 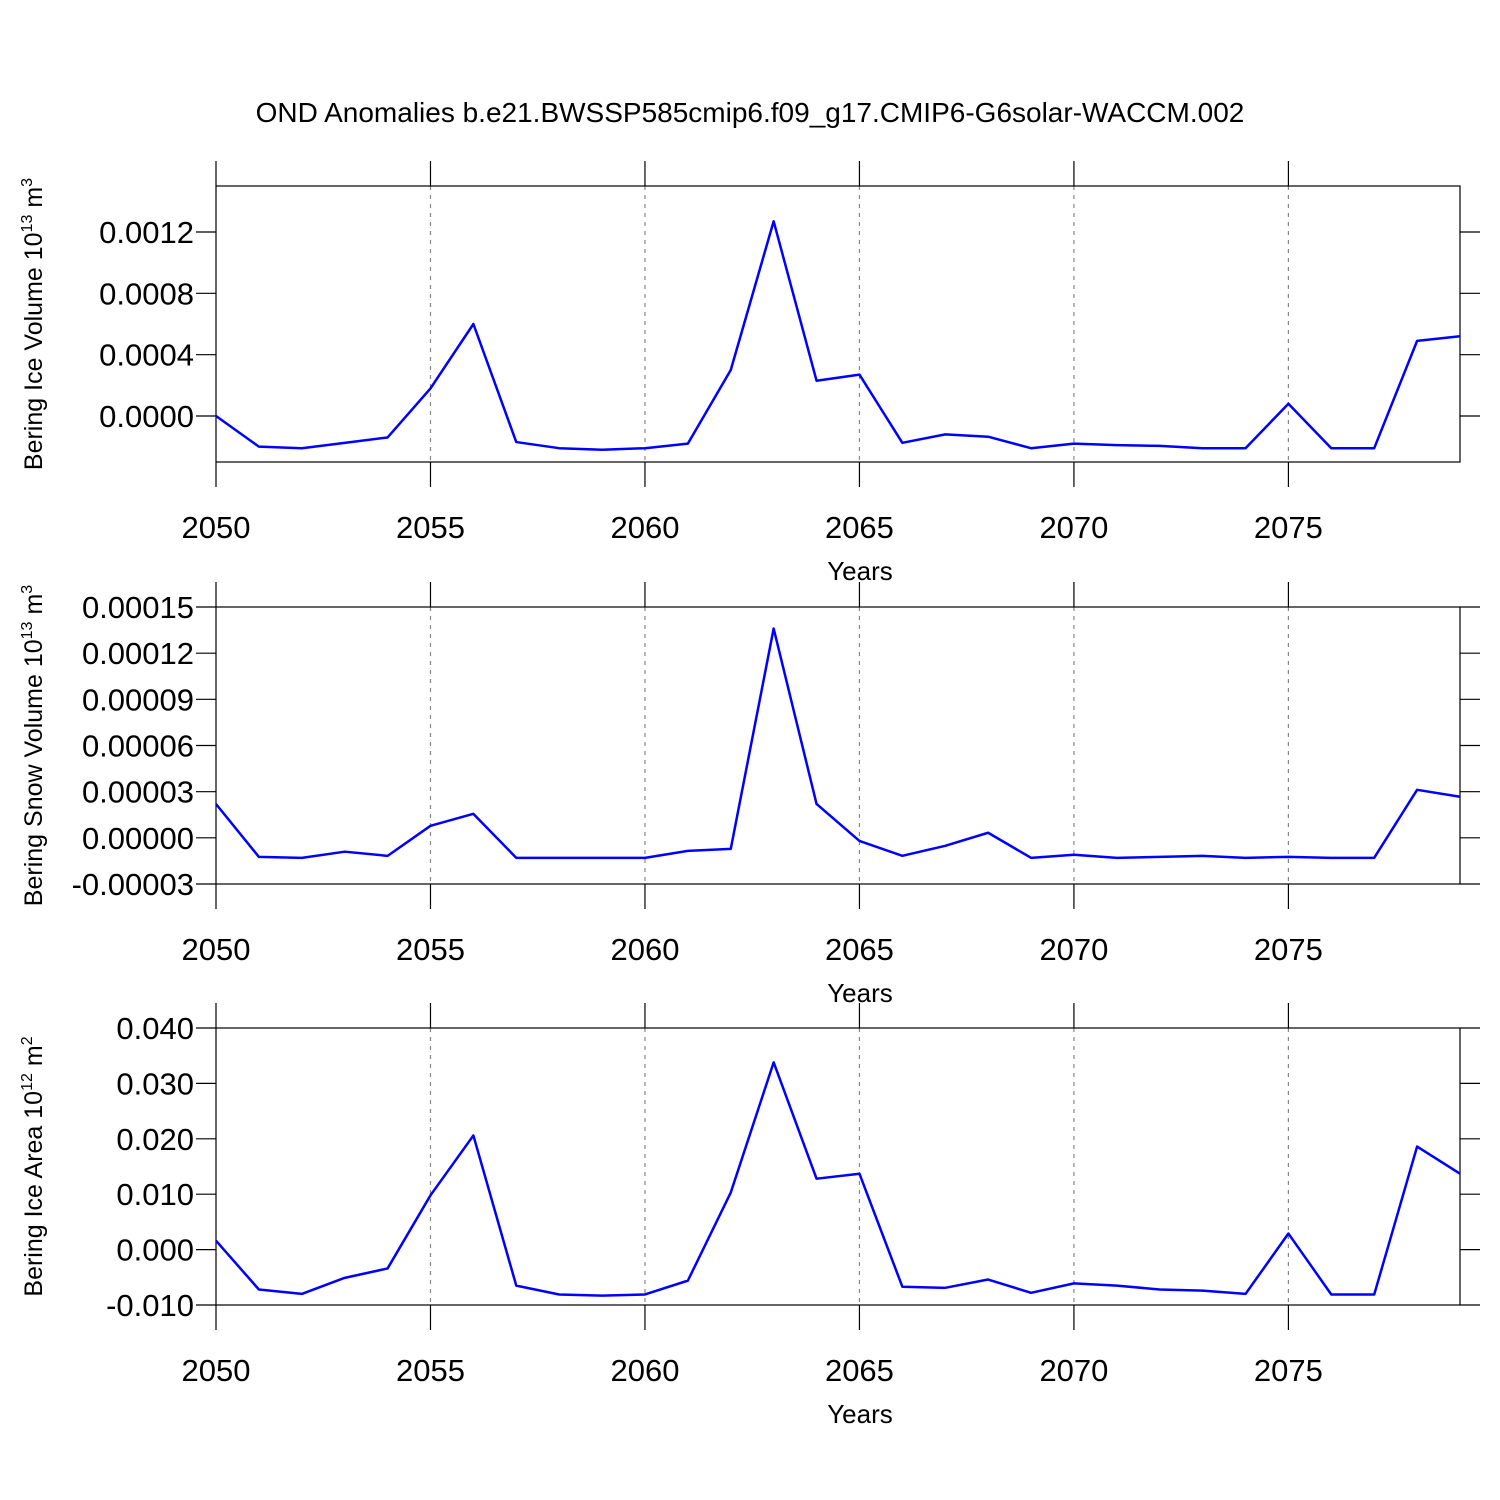 I want to click on y-tick-label: 0.040, so click(x=155, y=1028).